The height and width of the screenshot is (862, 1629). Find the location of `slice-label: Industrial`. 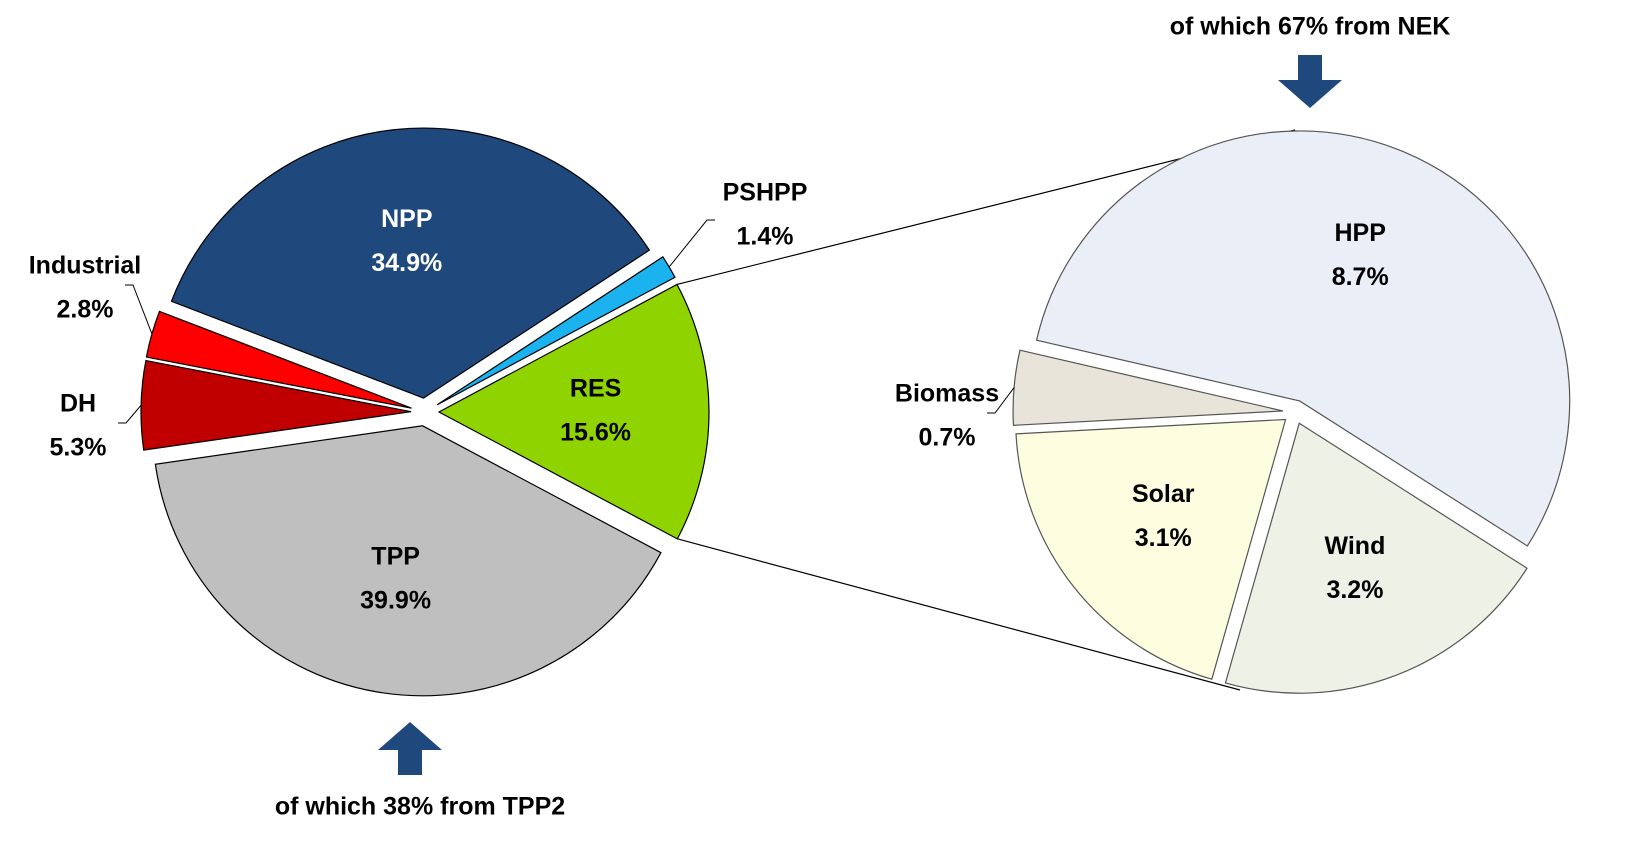

slice-label: Industrial is located at coordinates (85, 266).